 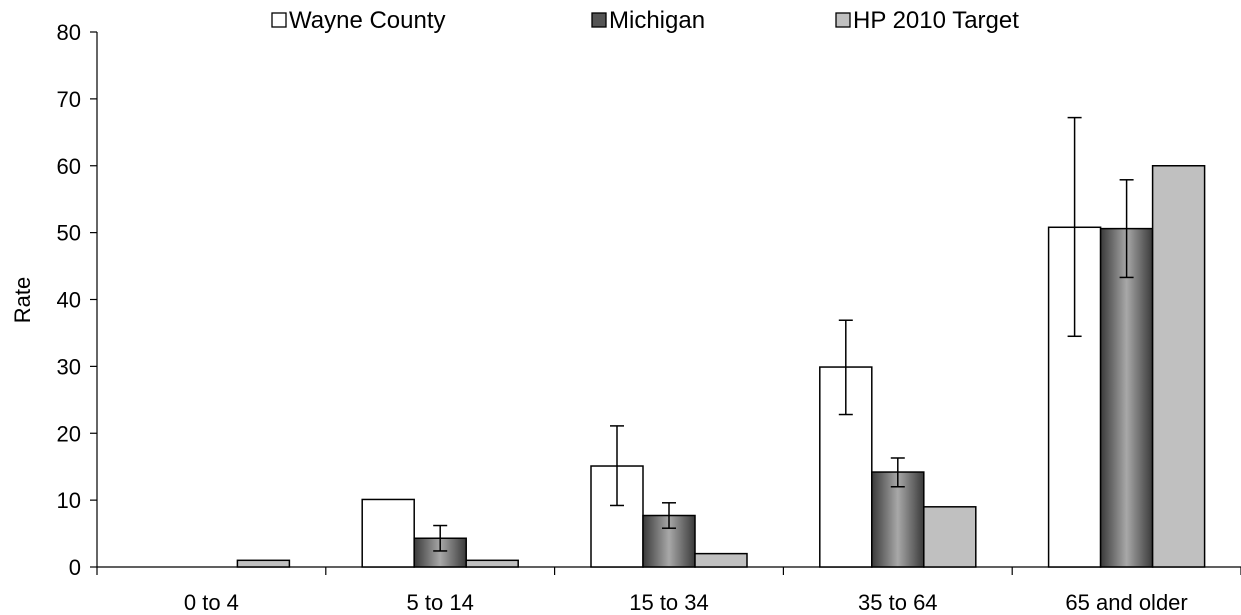 What do you see at coordinates (69, 99) in the screenshot?
I see `y-tick-label: 70` at bounding box center [69, 99].